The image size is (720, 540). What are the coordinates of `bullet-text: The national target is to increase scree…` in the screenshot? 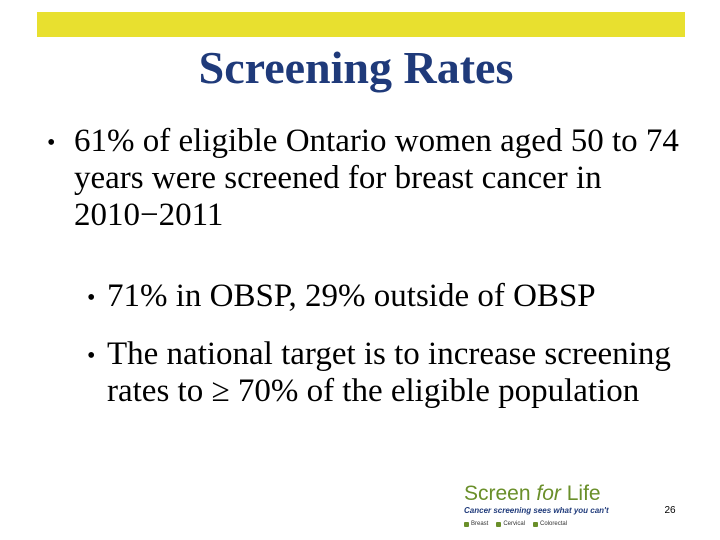 It's located at (389, 372).